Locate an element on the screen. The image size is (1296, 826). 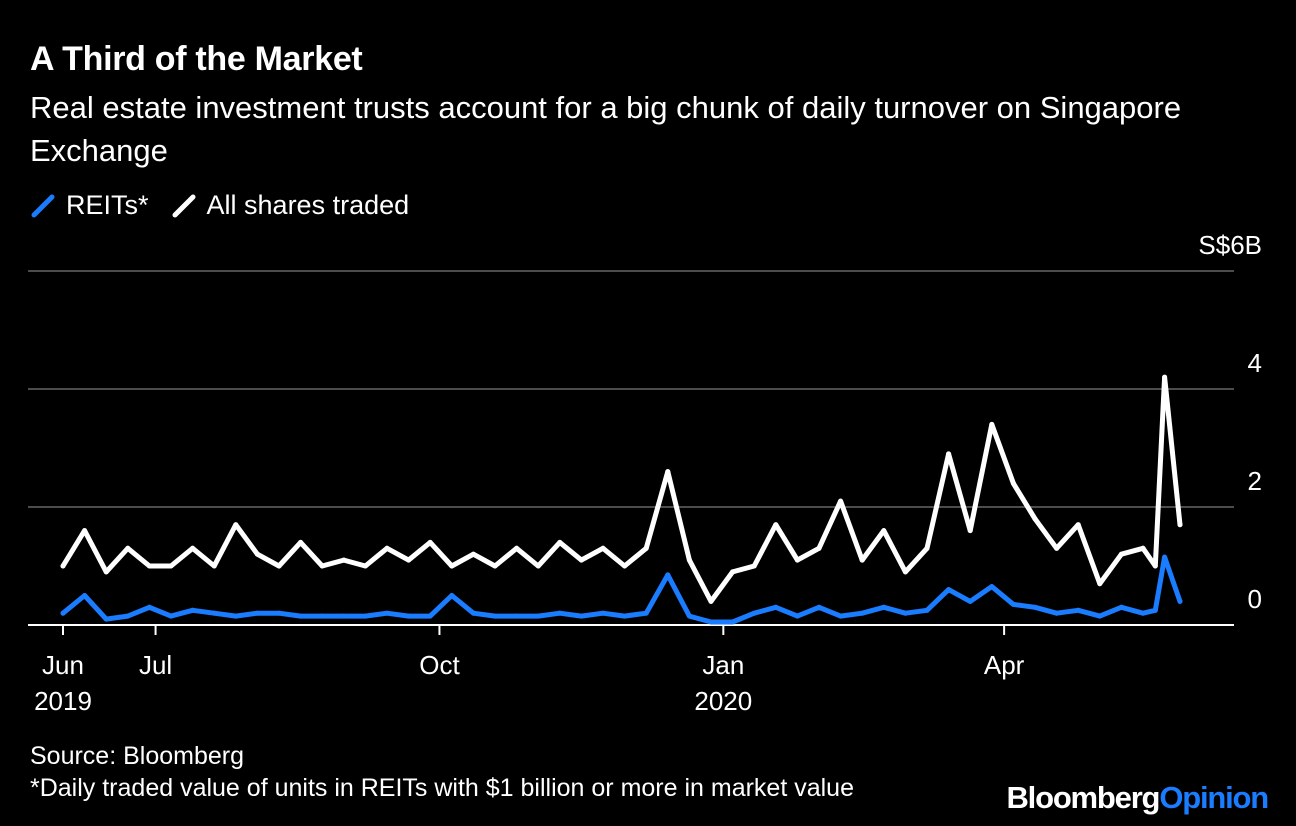
x-tick-label-0: Jun is located at coordinates (63, 665).